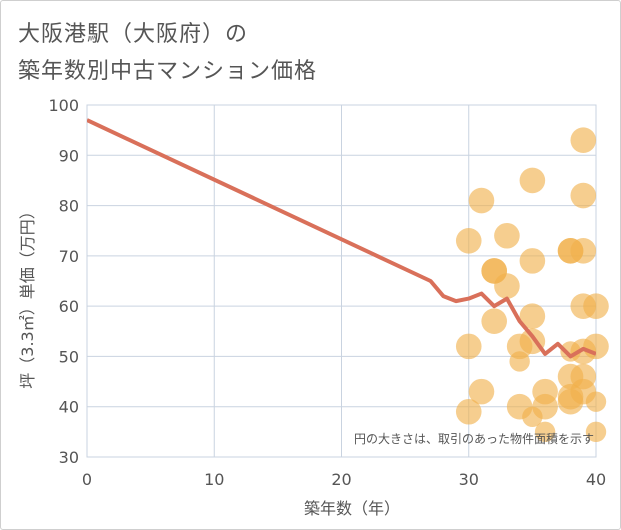  I want to click on x-tick-label: 0, so click(87, 479).